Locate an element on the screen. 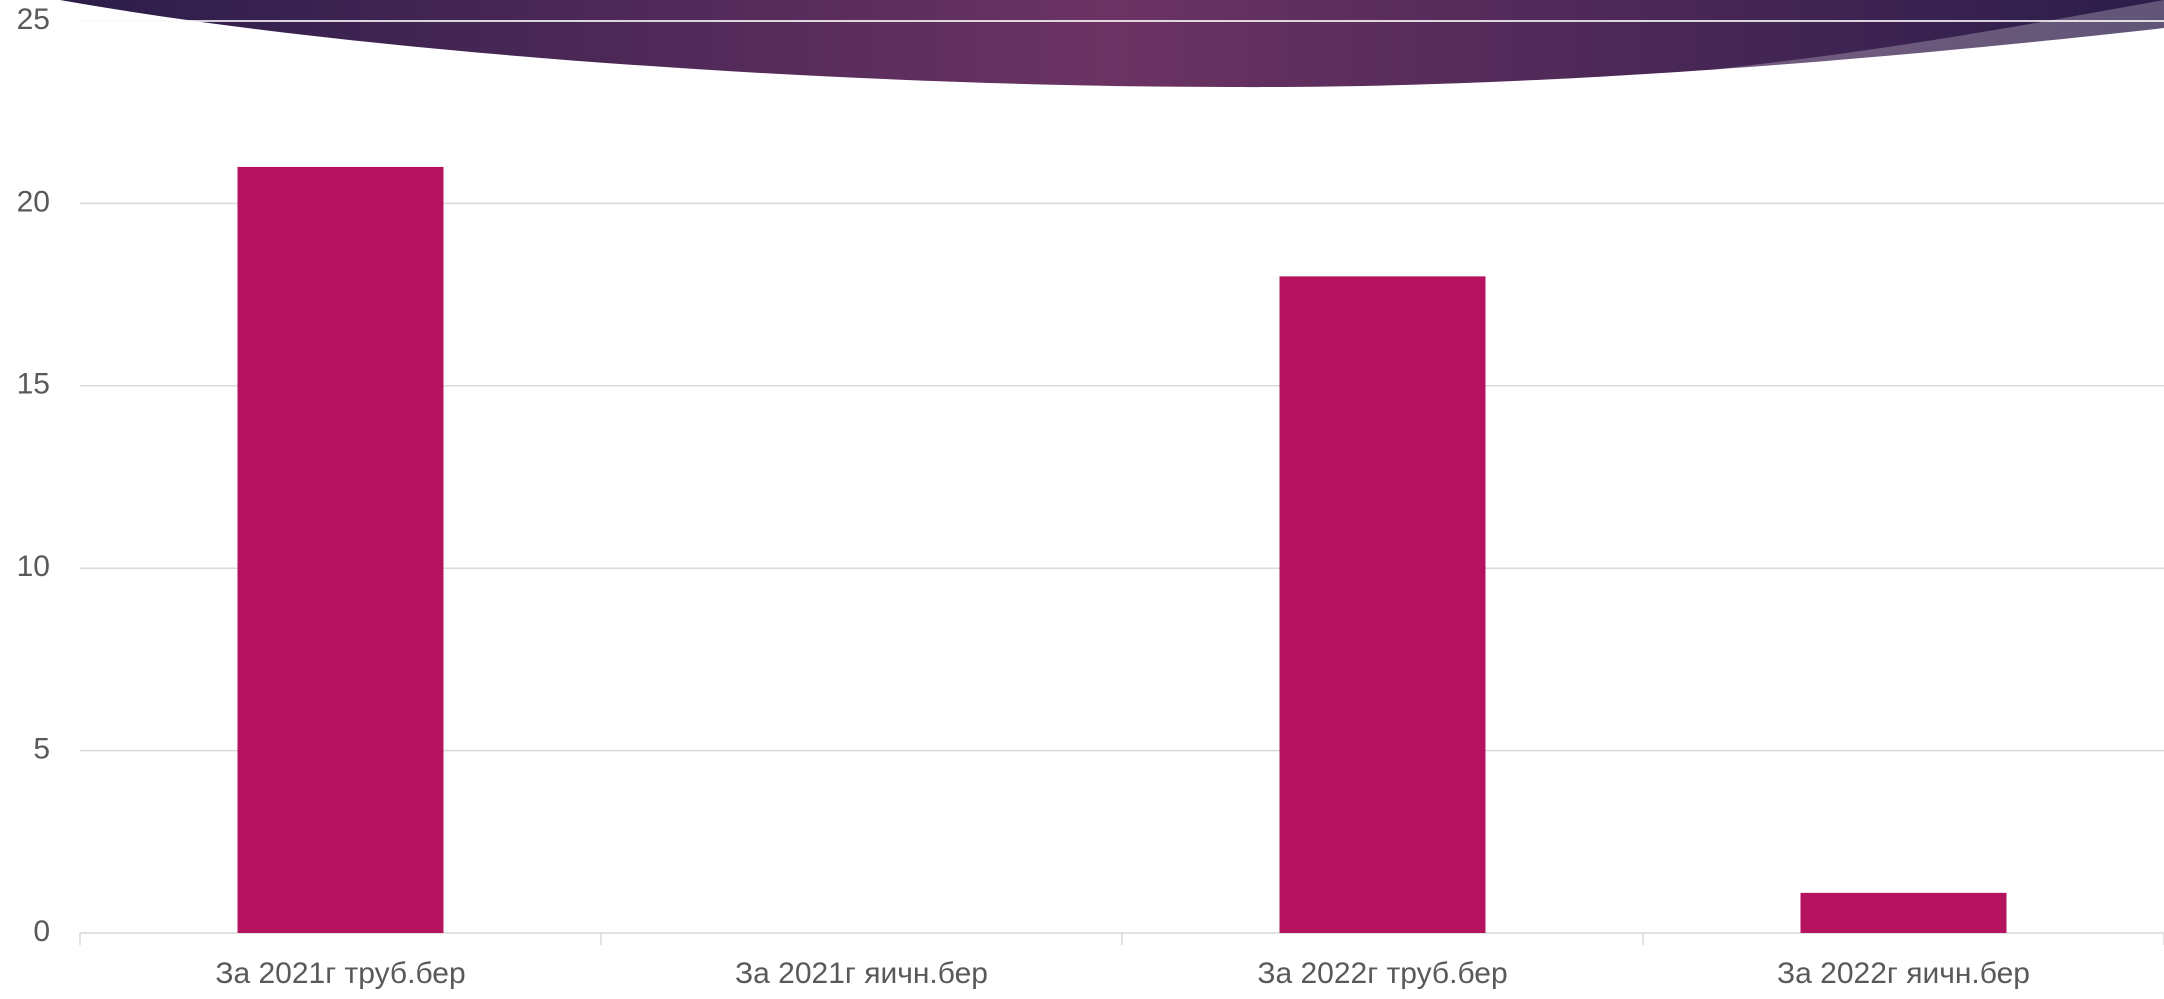 The width and height of the screenshot is (2164, 999). y-tick-label: 5 is located at coordinates (41, 749).